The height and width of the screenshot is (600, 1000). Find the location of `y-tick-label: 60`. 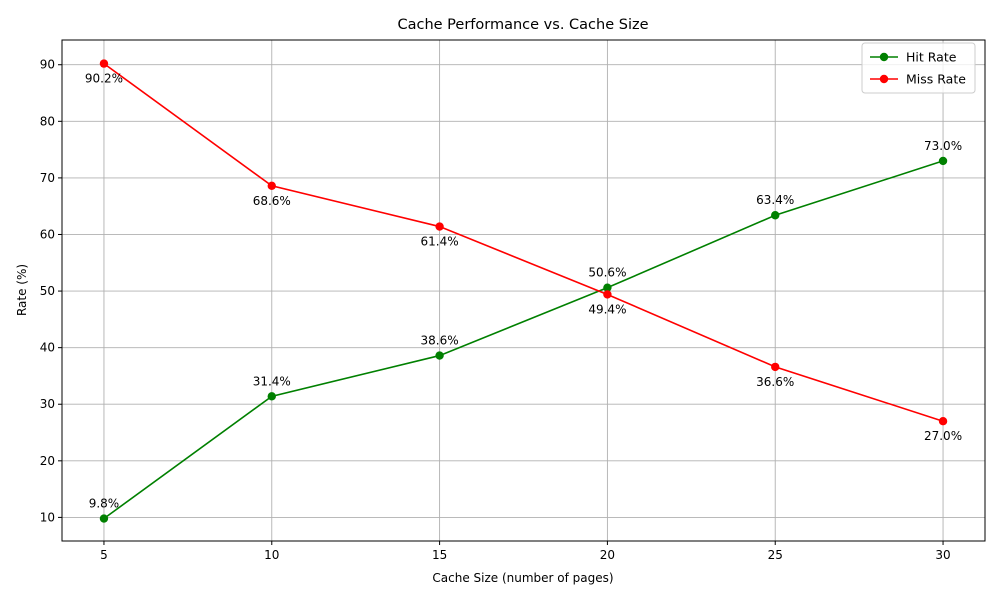

y-tick-label: 60 is located at coordinates (47, 234).